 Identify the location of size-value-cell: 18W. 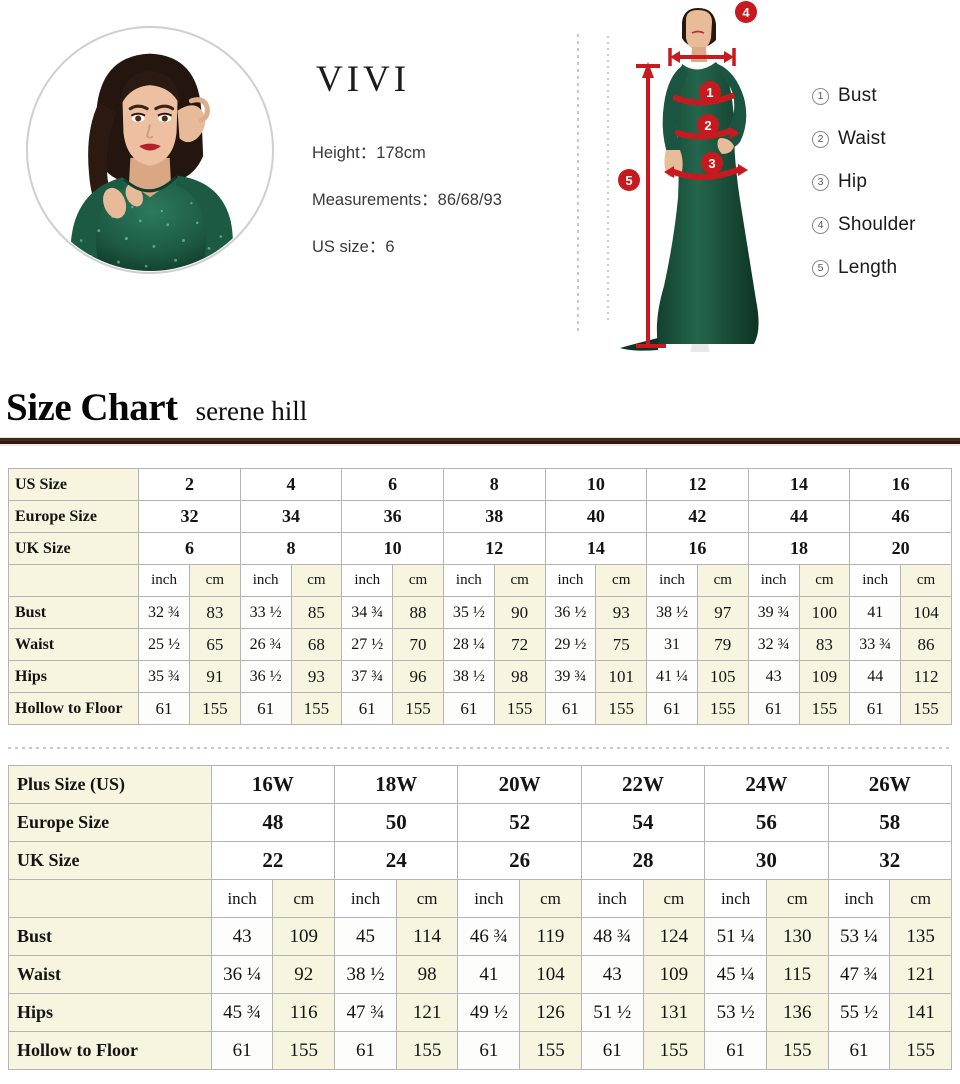
(396, 784).